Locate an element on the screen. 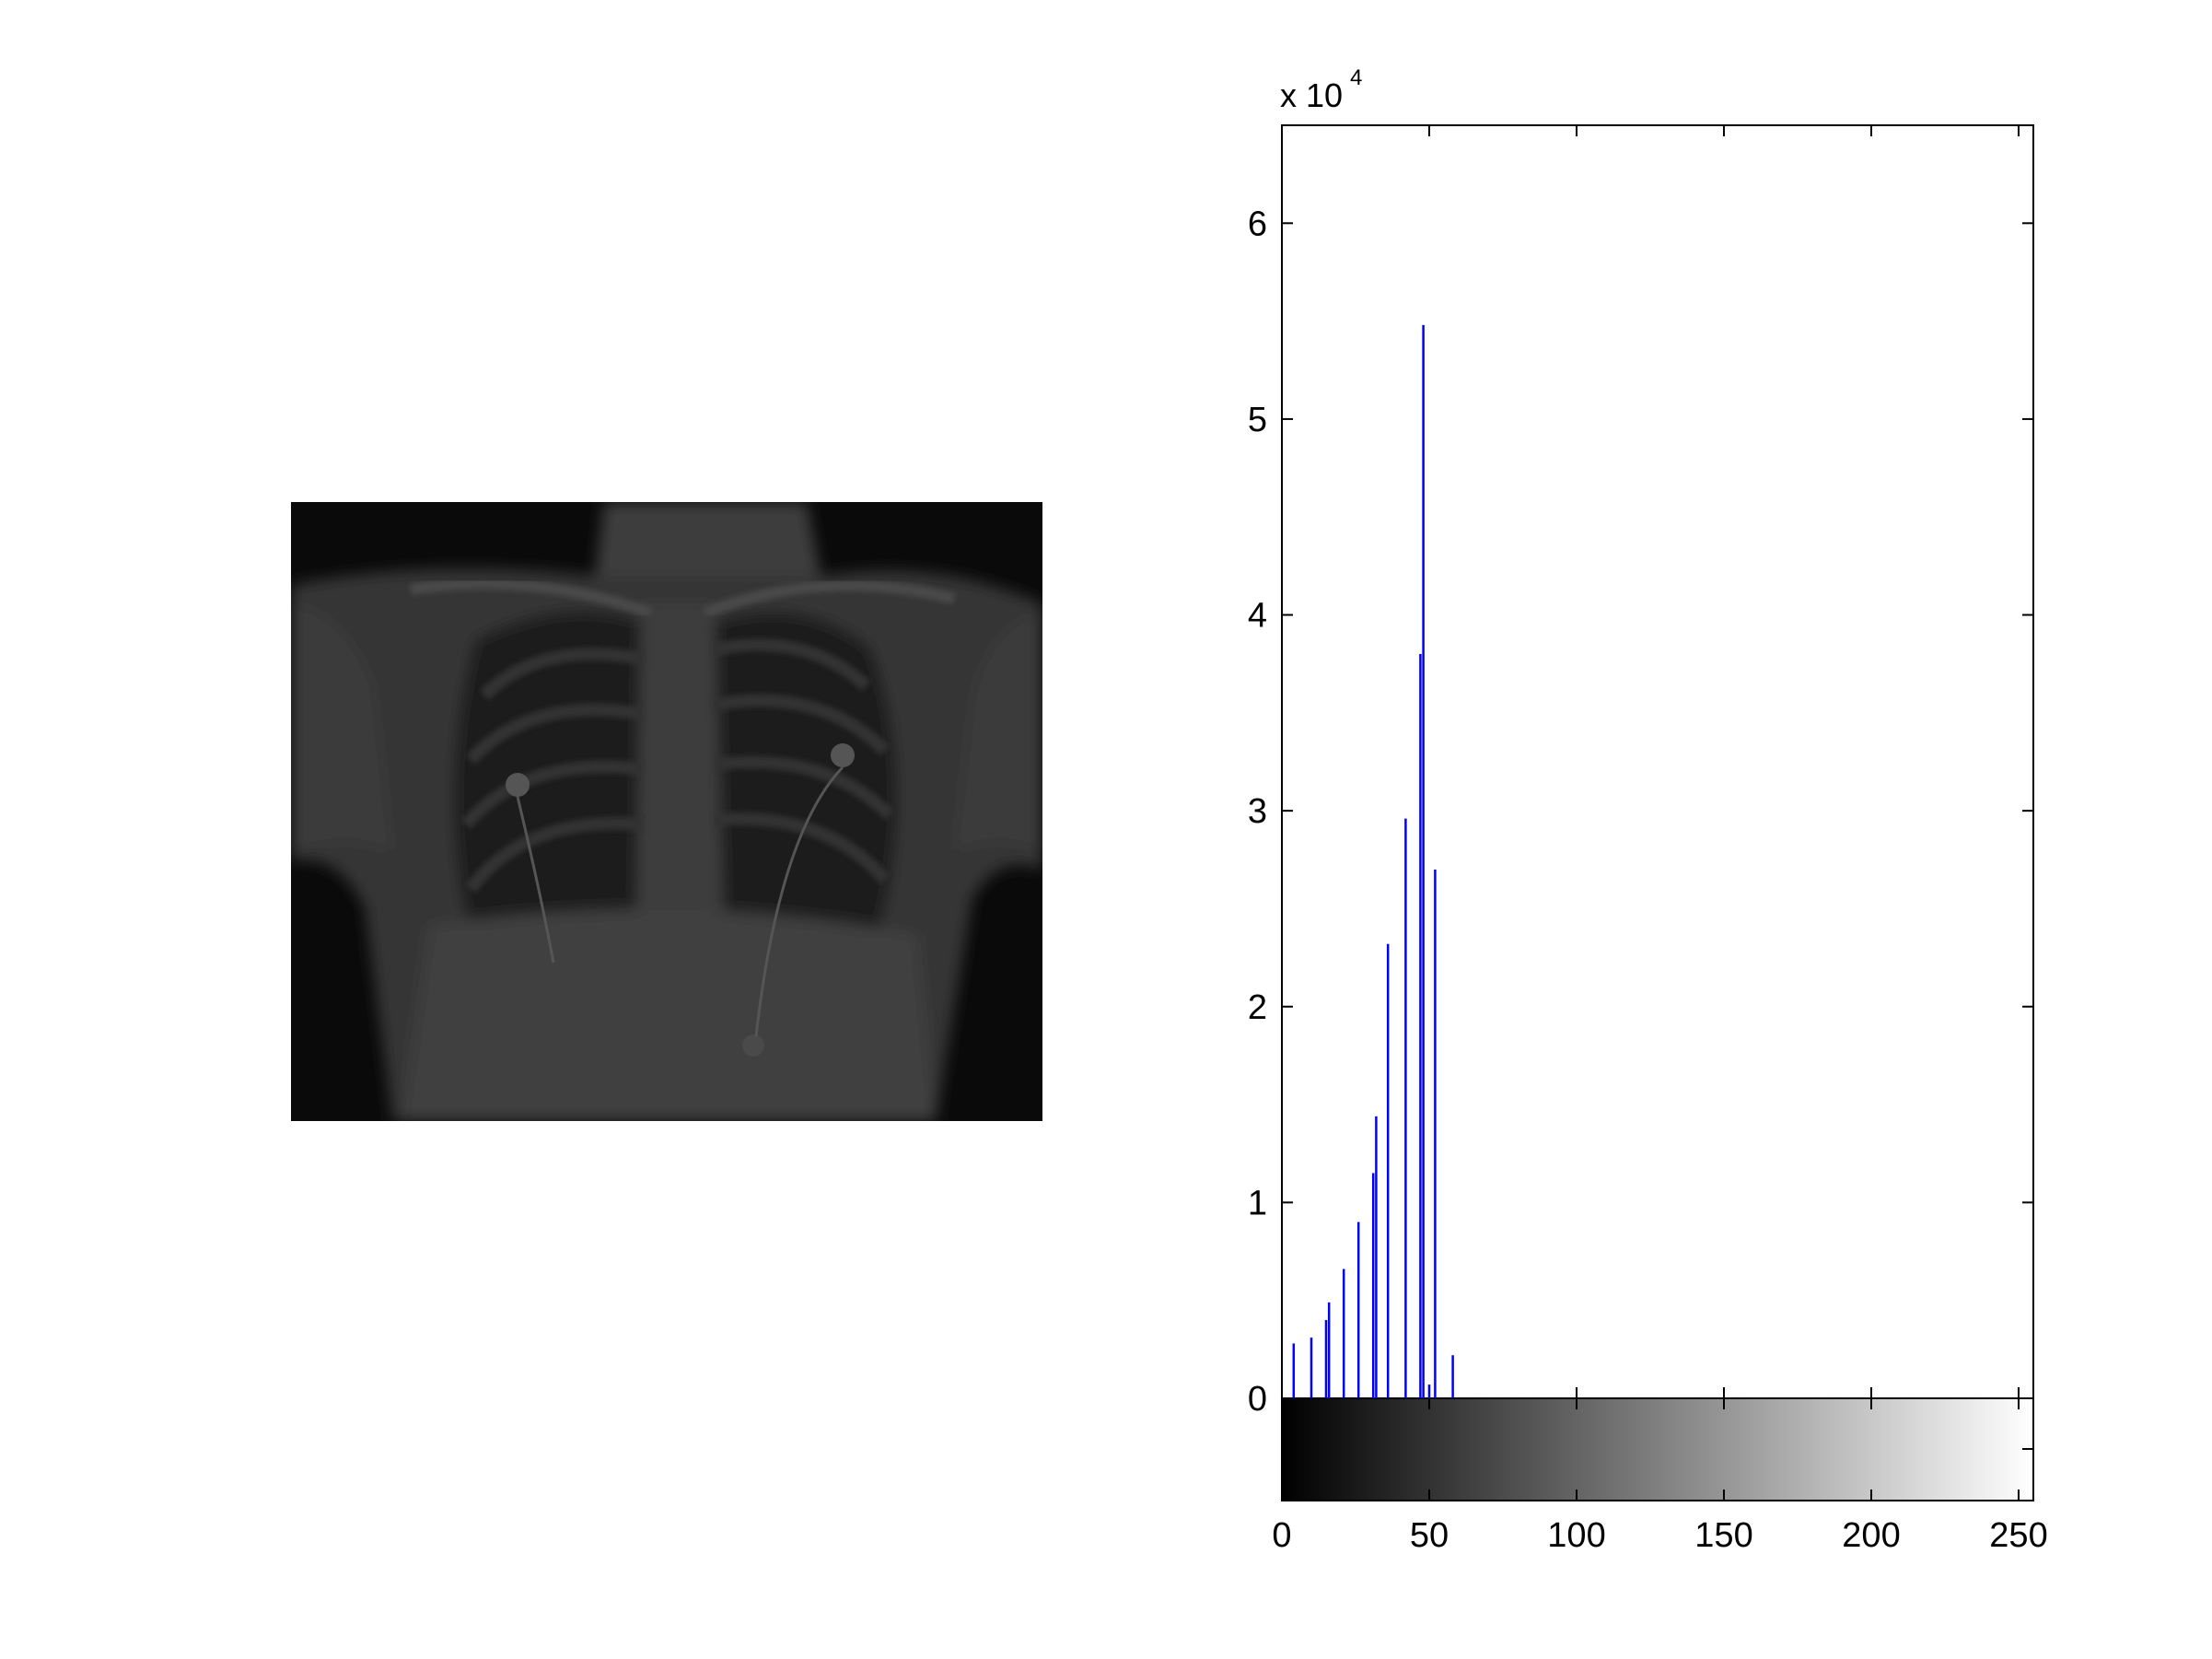 The width and height of the screenshot is (2212, 1659). x-tick-label: 0 is located at coordinates (1282, 1535).